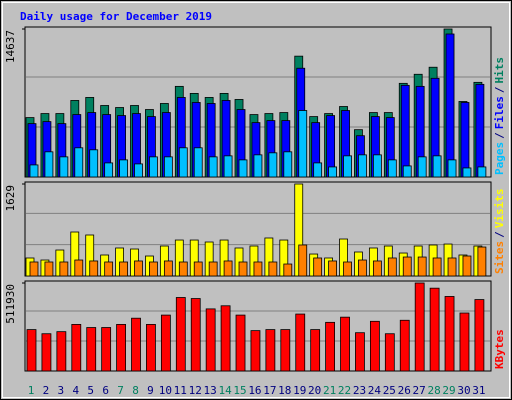 The image size is (512, 400). Describe the element at coordinates (10, 198) in the screenshot. I see `y-tick-label: 1629` at that location.